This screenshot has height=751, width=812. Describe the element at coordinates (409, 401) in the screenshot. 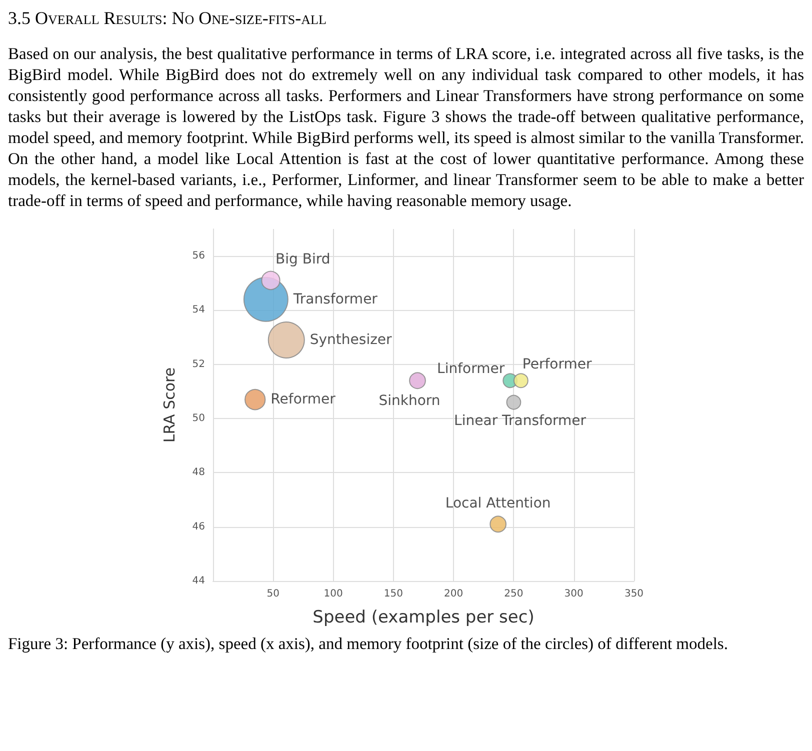

I see `series-label: Sinkhorn` at that location.